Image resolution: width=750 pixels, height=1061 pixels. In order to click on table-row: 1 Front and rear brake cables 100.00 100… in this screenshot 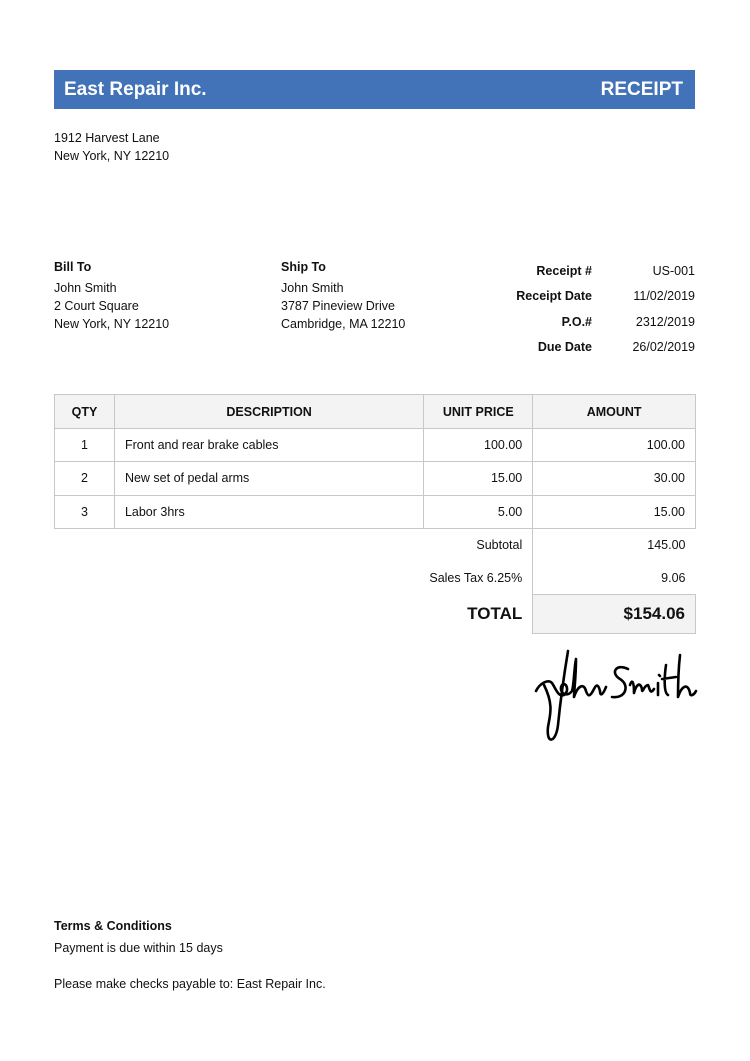, I will do `click(375, 445)`.